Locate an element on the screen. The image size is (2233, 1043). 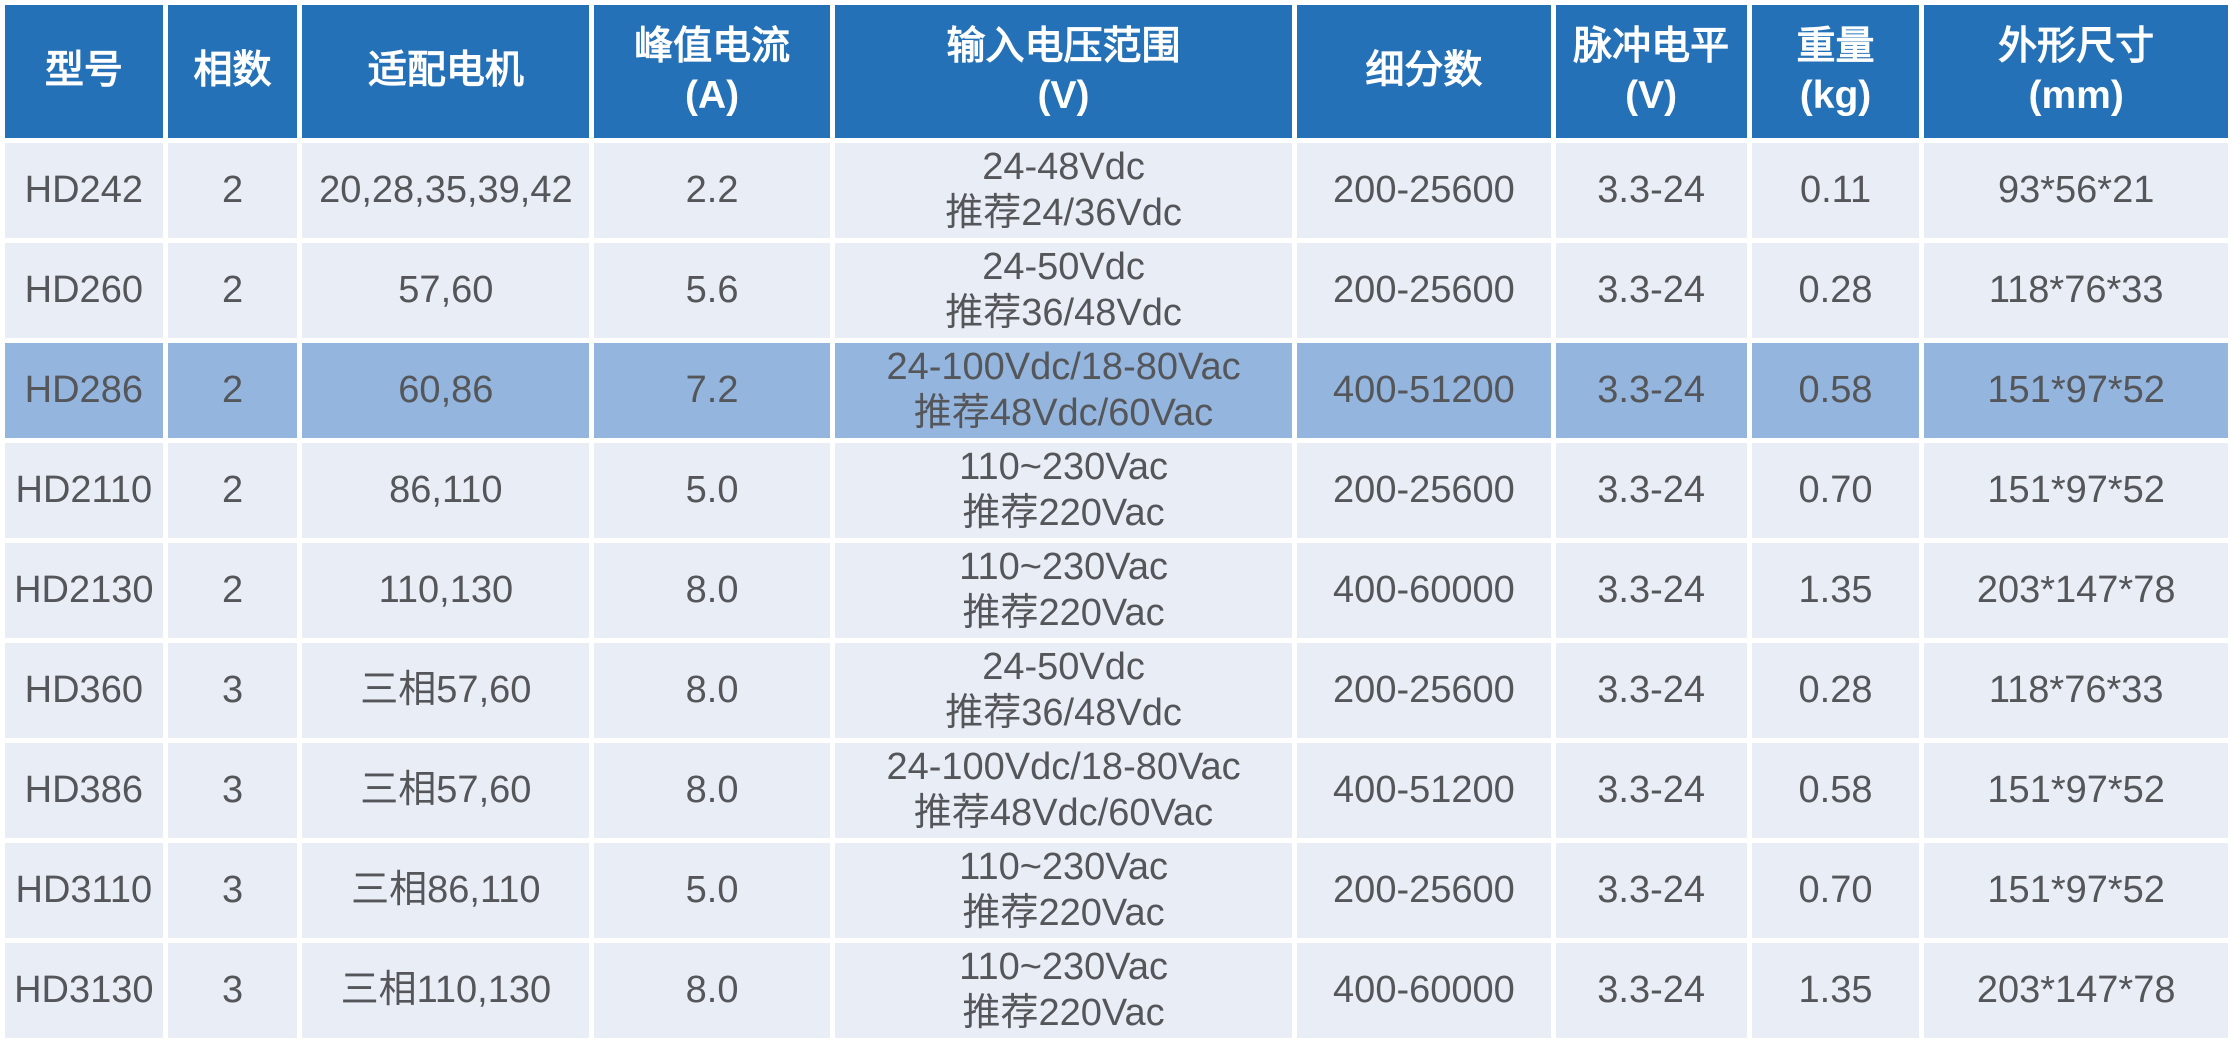
model-cell: HD242 is located at coordinates (84, 190).